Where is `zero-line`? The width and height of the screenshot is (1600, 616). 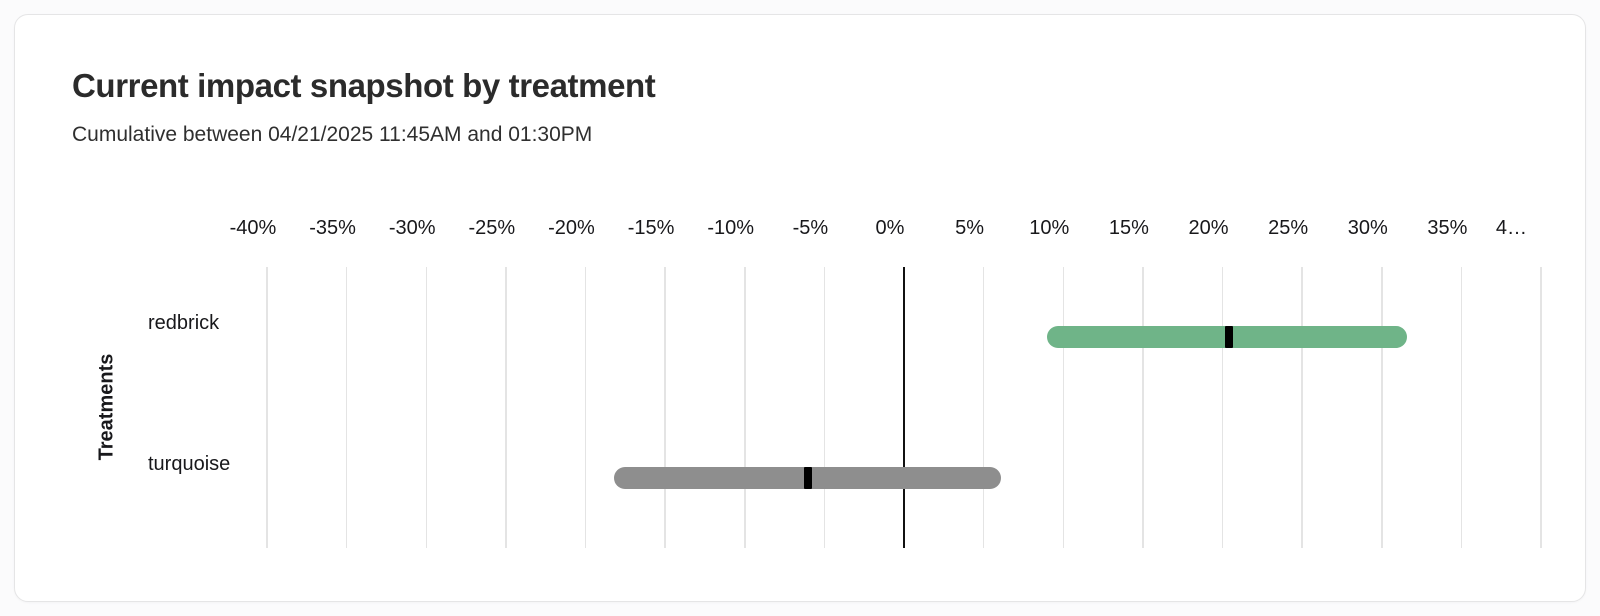
zero-line is located at coordinates (904, 407).